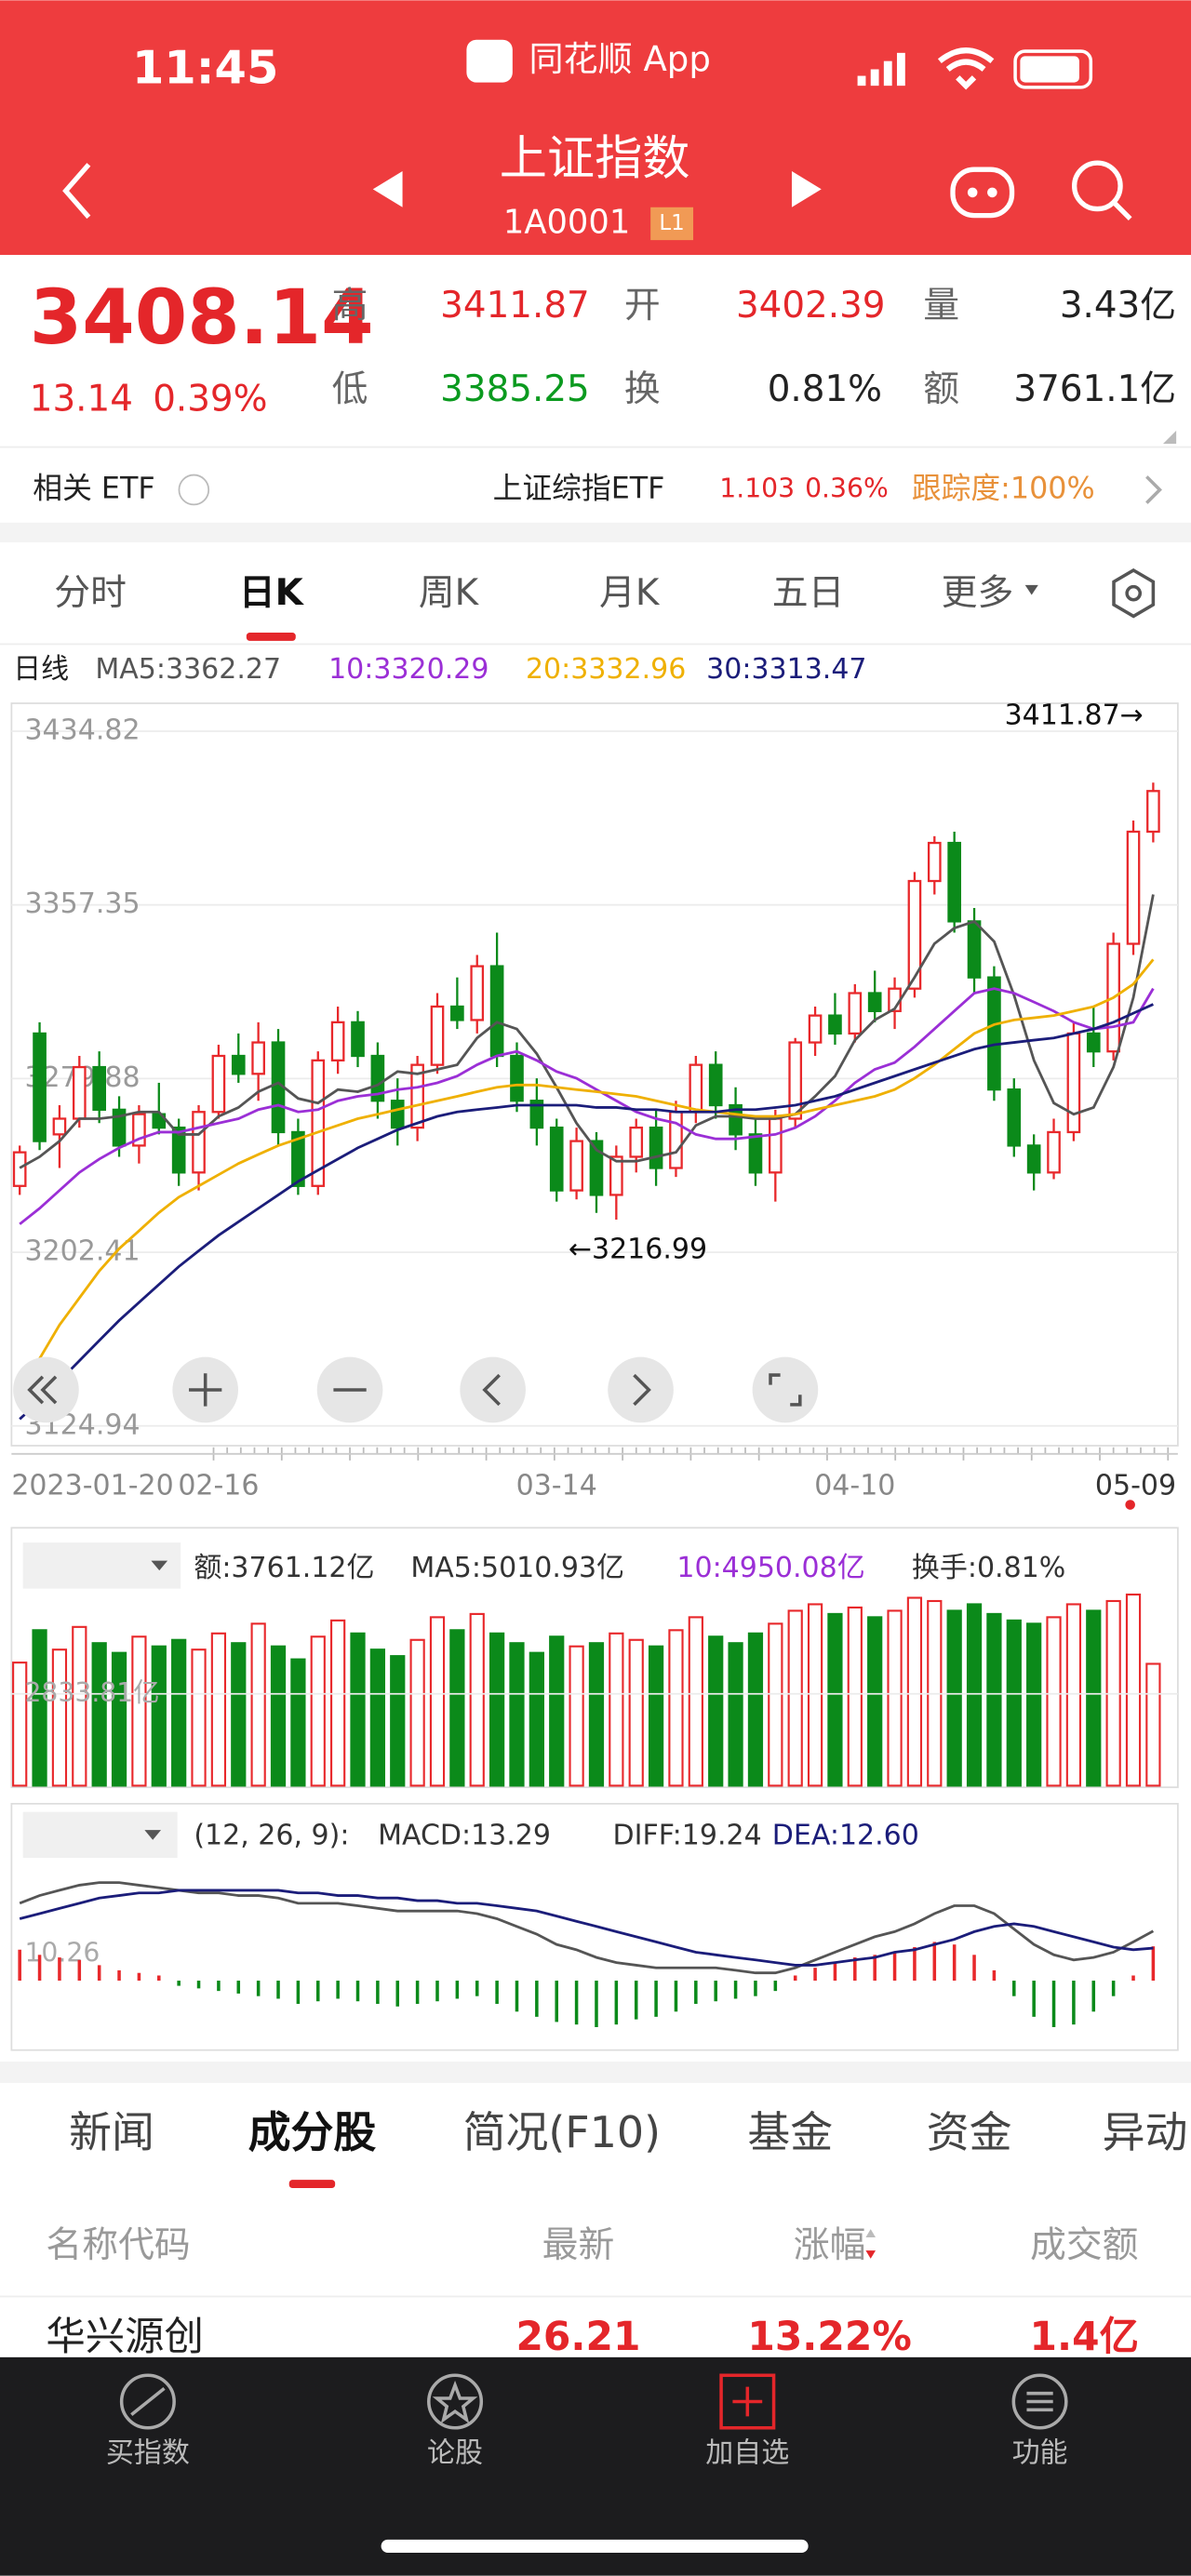 Image resolution: width=1191 pixels, height=2576 pixels. What do you see at coordinates (46, 1389) in the screenshot?
I see `zoom-out-all-button` at bounding box center [46, 1389].